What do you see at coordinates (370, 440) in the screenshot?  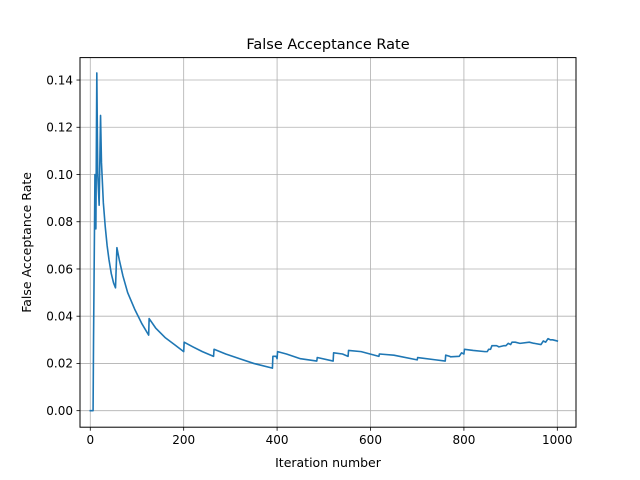 I see `x-tick-label: 600` at bounding box center [370, 440].